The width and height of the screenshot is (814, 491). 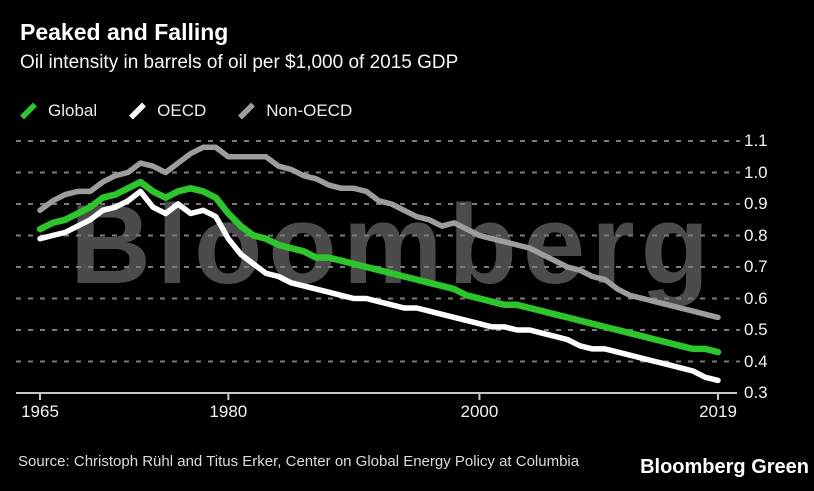 What do you see at coordinates (756, 235) in the screenshot?
I see `y-tick-label-0.8: 0.8` at bounding box center [756, 235].